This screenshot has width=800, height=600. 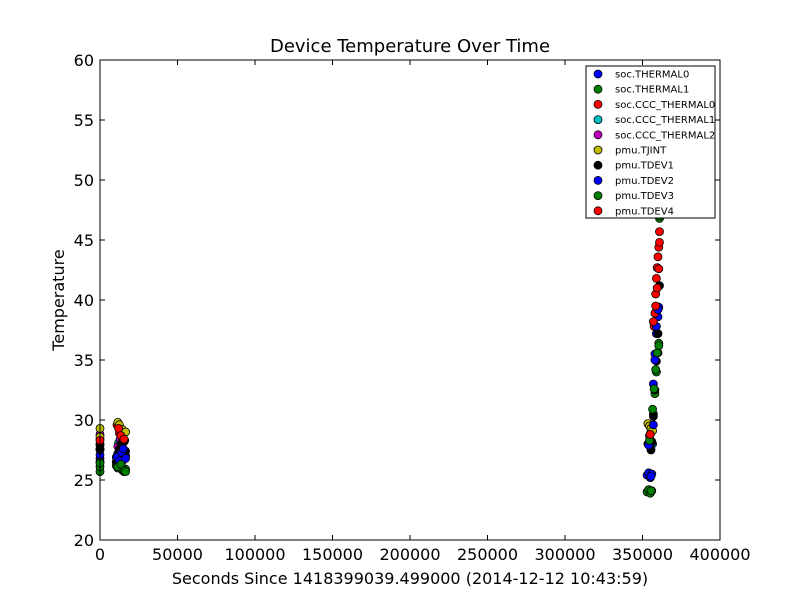 What do you see at coordinates (84, 300) in the screenshot?
I see `y-tick-label: 40` at bounding box center [84, 300].